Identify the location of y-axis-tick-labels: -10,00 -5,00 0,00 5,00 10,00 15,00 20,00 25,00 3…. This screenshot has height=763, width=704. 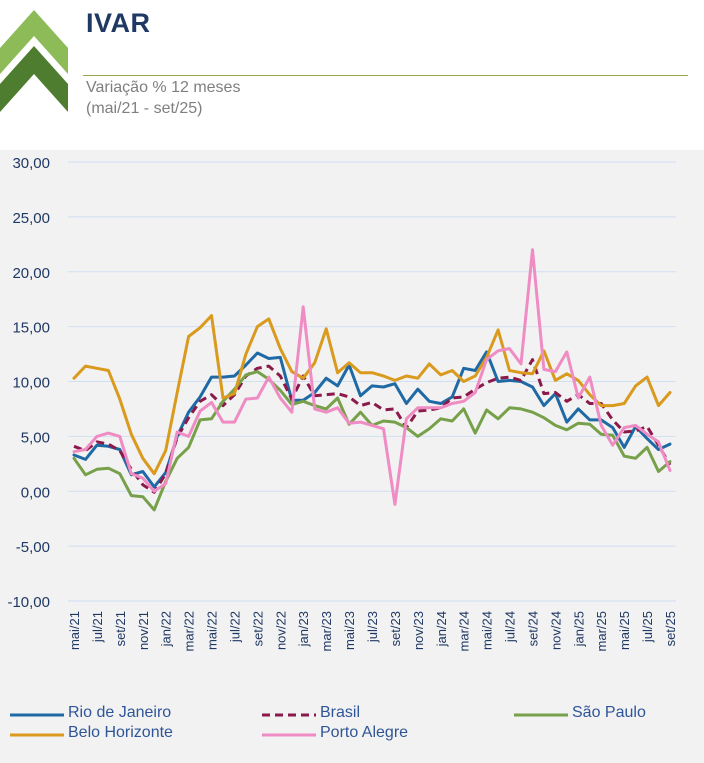
(28, 383).